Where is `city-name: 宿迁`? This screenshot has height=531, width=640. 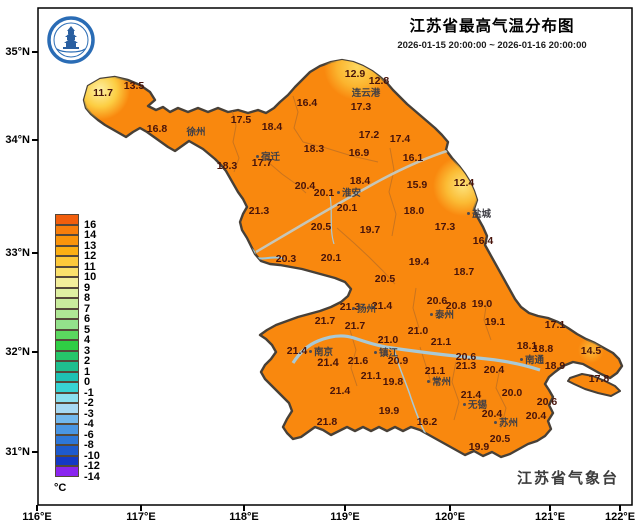 city-name: 宿迁 is located at coordinates (270, 157).